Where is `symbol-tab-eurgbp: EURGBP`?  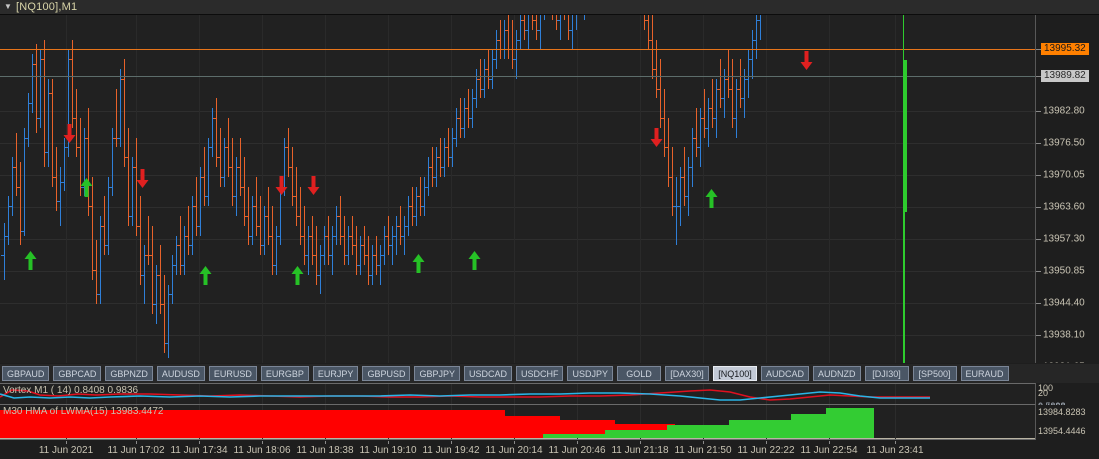
symbol-tab-eurgbp: EURGBP is located at coordinates (284, 373).